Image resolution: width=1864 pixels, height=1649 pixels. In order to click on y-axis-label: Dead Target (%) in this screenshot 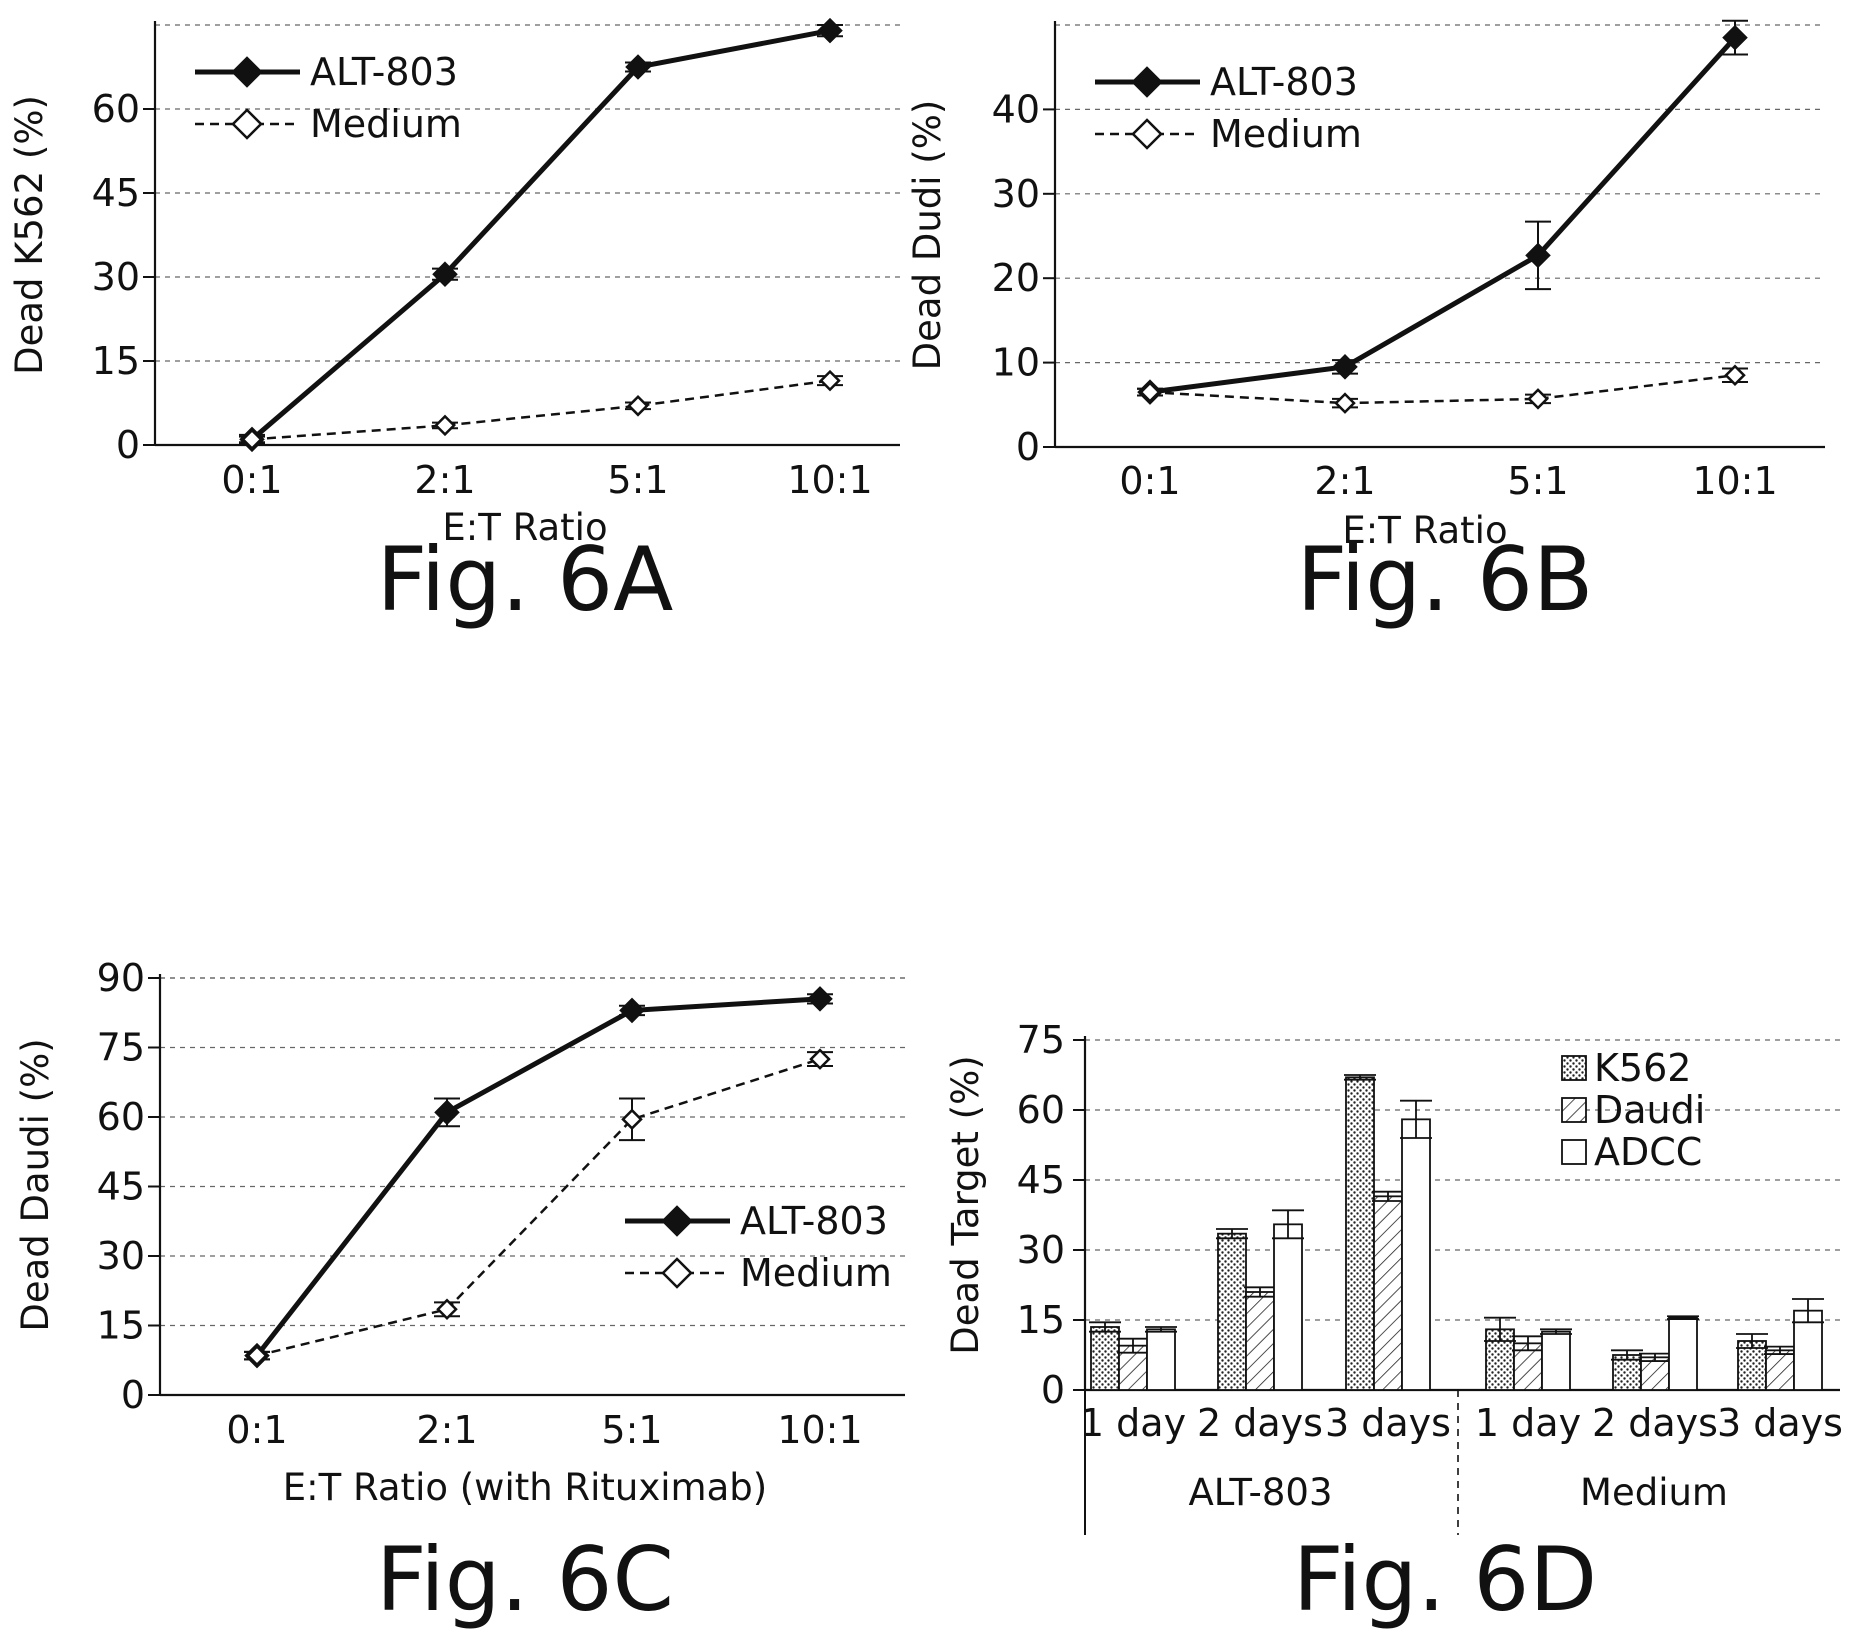, I will do `click(965, 1204)`.